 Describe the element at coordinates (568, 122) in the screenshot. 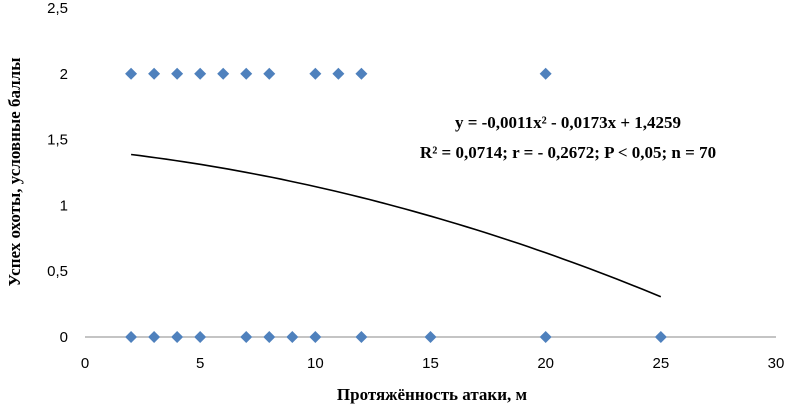

I see `equation-label: y = -0,0011x² - 0,0173x + 1,4259` at that location.